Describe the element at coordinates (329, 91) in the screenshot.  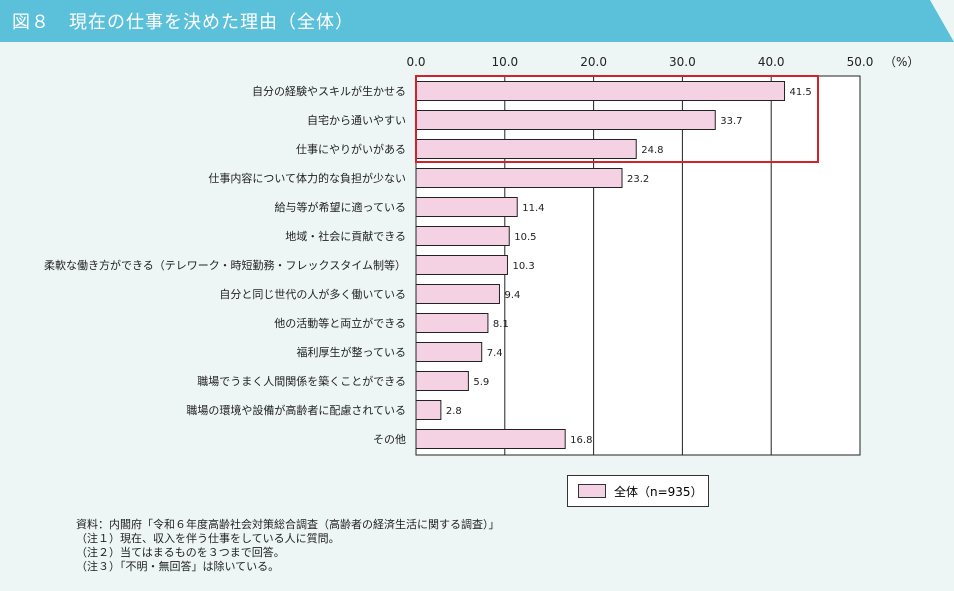
I see `category-label: 自分の経験やスキルが生かせる` at that location.